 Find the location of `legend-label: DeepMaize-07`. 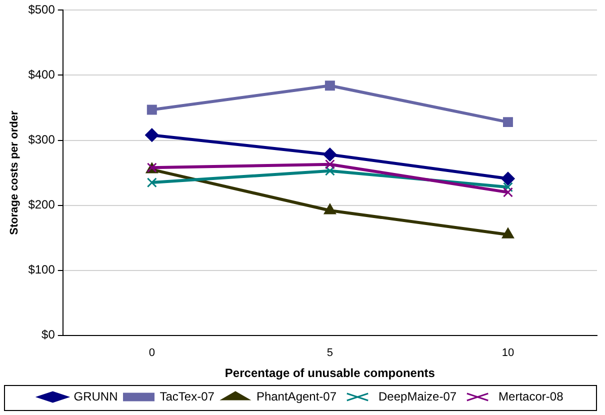

legend-label: DeepMaize-07 is located at coordinates (417, 396).